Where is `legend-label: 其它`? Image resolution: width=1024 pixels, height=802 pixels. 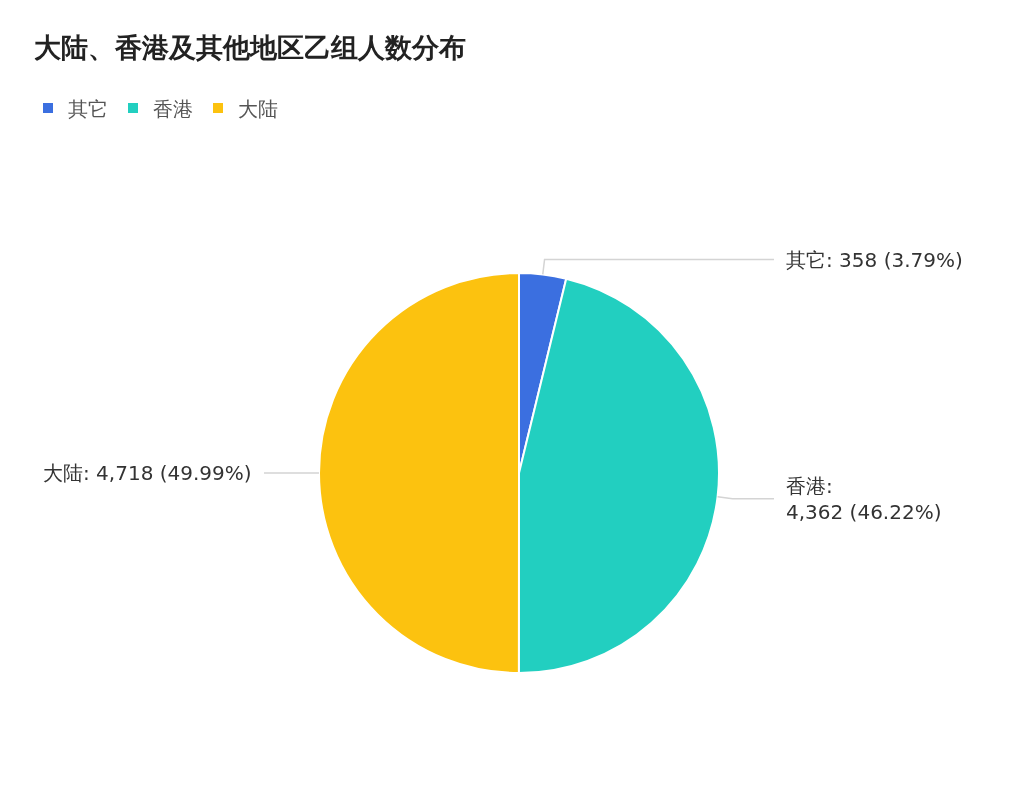 legend-label: 其它 is located at coordinates (88, 108).